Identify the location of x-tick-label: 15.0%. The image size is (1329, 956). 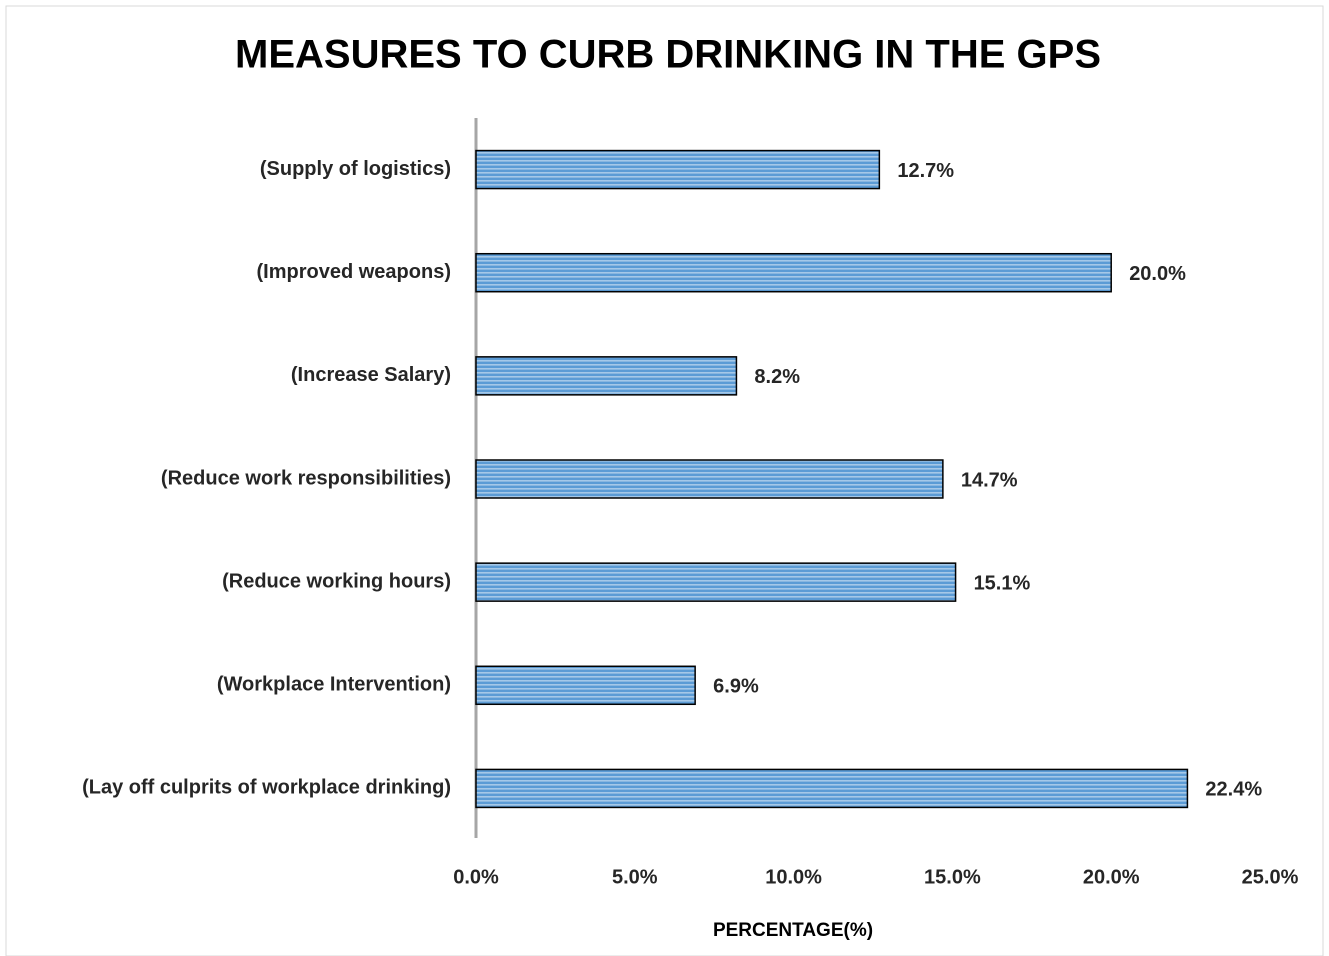
(952, 877).